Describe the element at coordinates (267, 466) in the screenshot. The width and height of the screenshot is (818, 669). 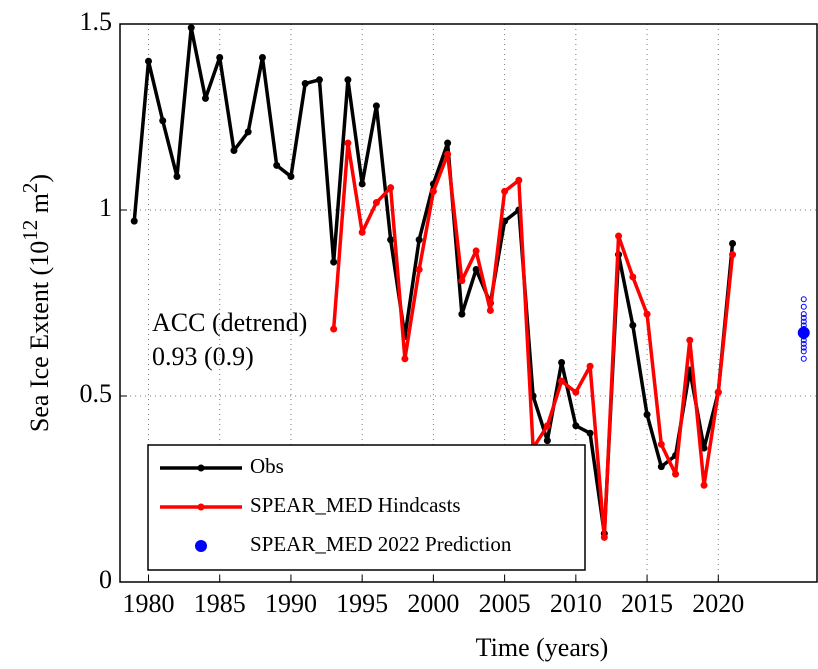
I see `legend-label: Obs` at that location.